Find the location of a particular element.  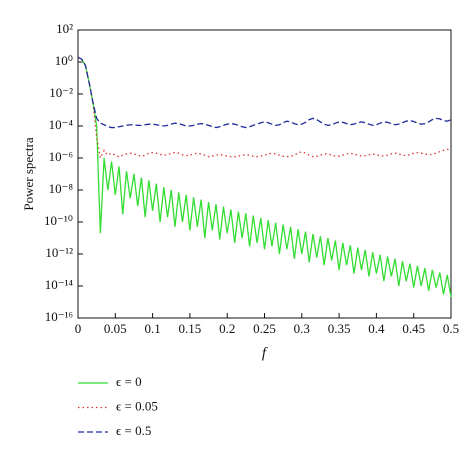

x-tick-label: 0.2 is located at coordinates (227, 328).